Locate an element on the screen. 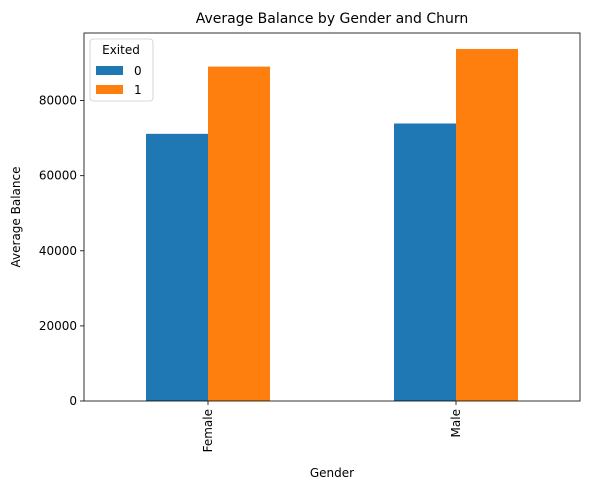 The image size is (589, 491). y-tick-label: 0 is located at coordinates (73, 401).